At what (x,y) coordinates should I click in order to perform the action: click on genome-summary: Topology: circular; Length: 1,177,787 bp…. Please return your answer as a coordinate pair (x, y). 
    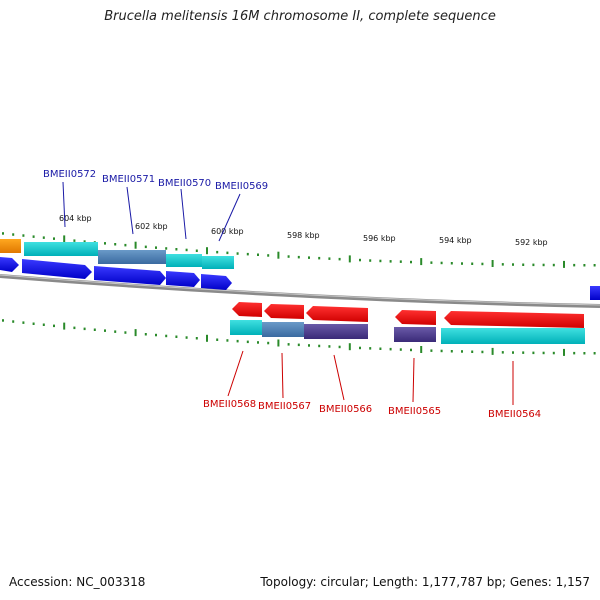
    Looking at the image, I should click on (425, 582).